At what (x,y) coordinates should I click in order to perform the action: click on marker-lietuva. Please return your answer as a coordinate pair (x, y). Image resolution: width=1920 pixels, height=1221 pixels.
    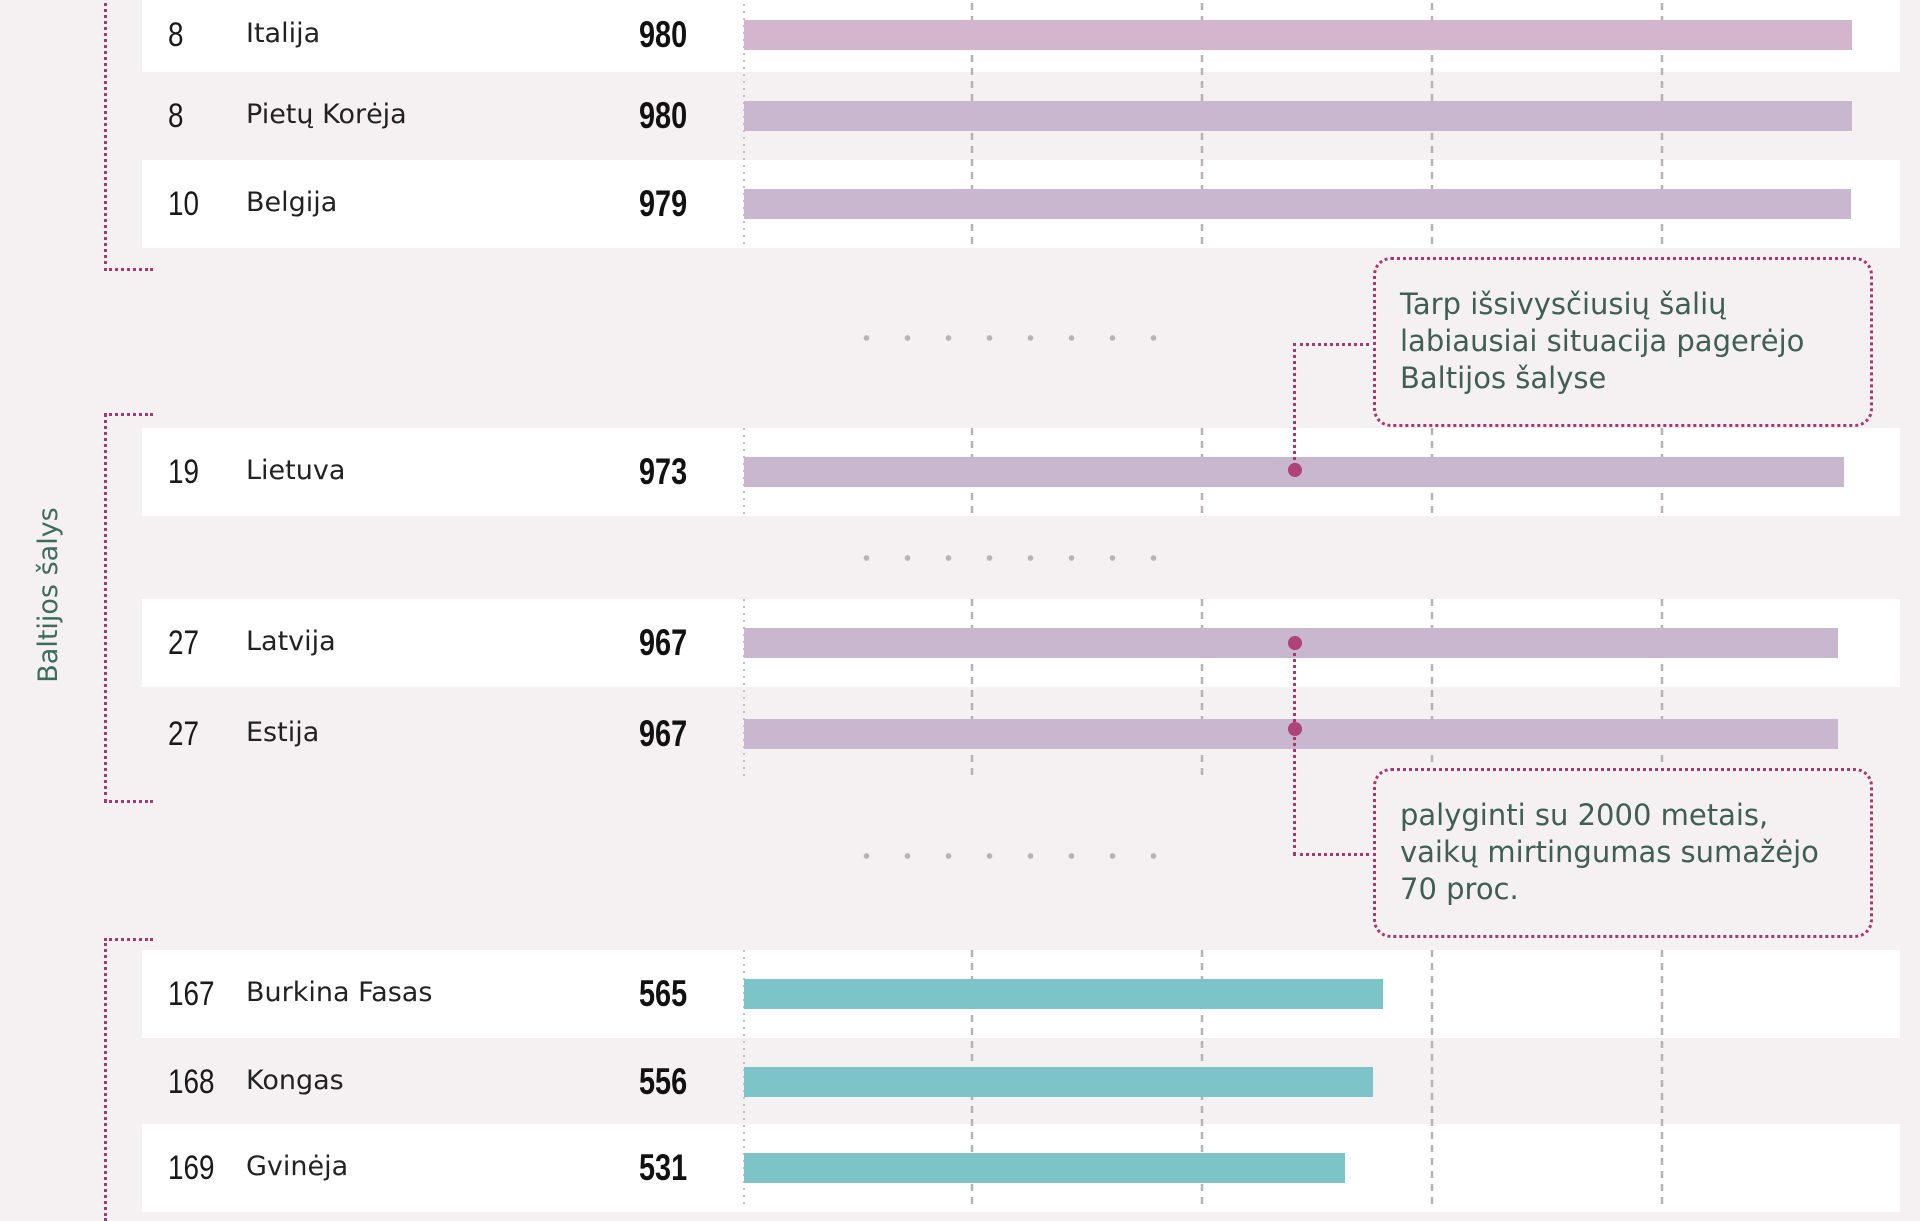
    Looking at the image, I should click on (1295, 470).